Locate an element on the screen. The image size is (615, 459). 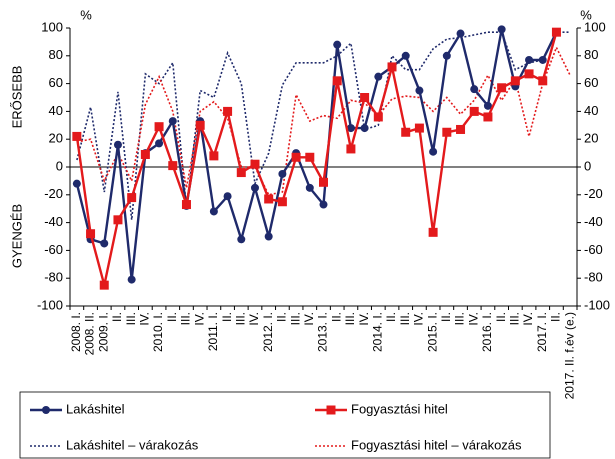
y-tick-label: 40 is located at coordinates (56, 110).